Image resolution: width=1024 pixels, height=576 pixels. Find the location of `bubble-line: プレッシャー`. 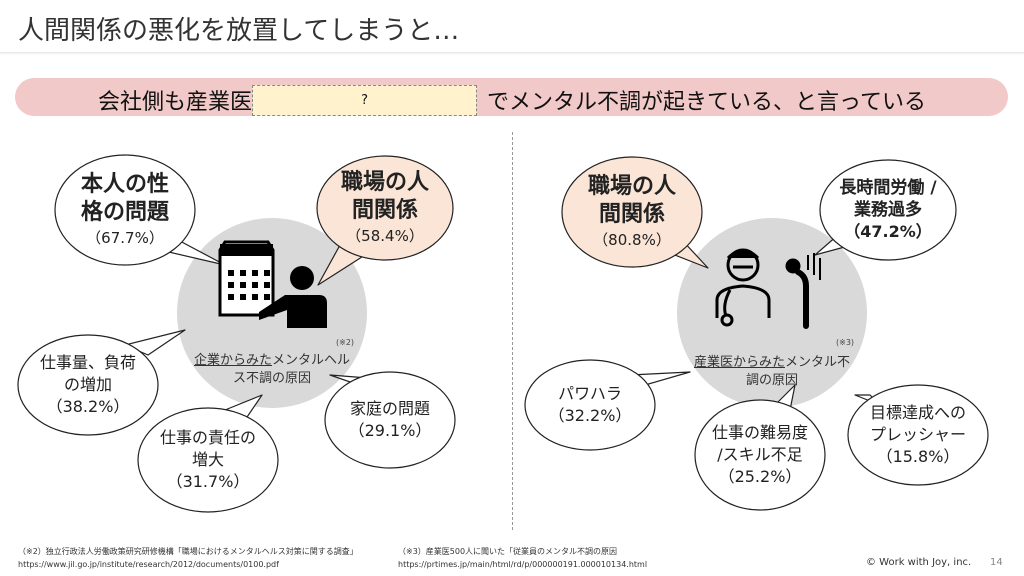

bubble-line: プレッシャー is located at coordinates (918, 434).